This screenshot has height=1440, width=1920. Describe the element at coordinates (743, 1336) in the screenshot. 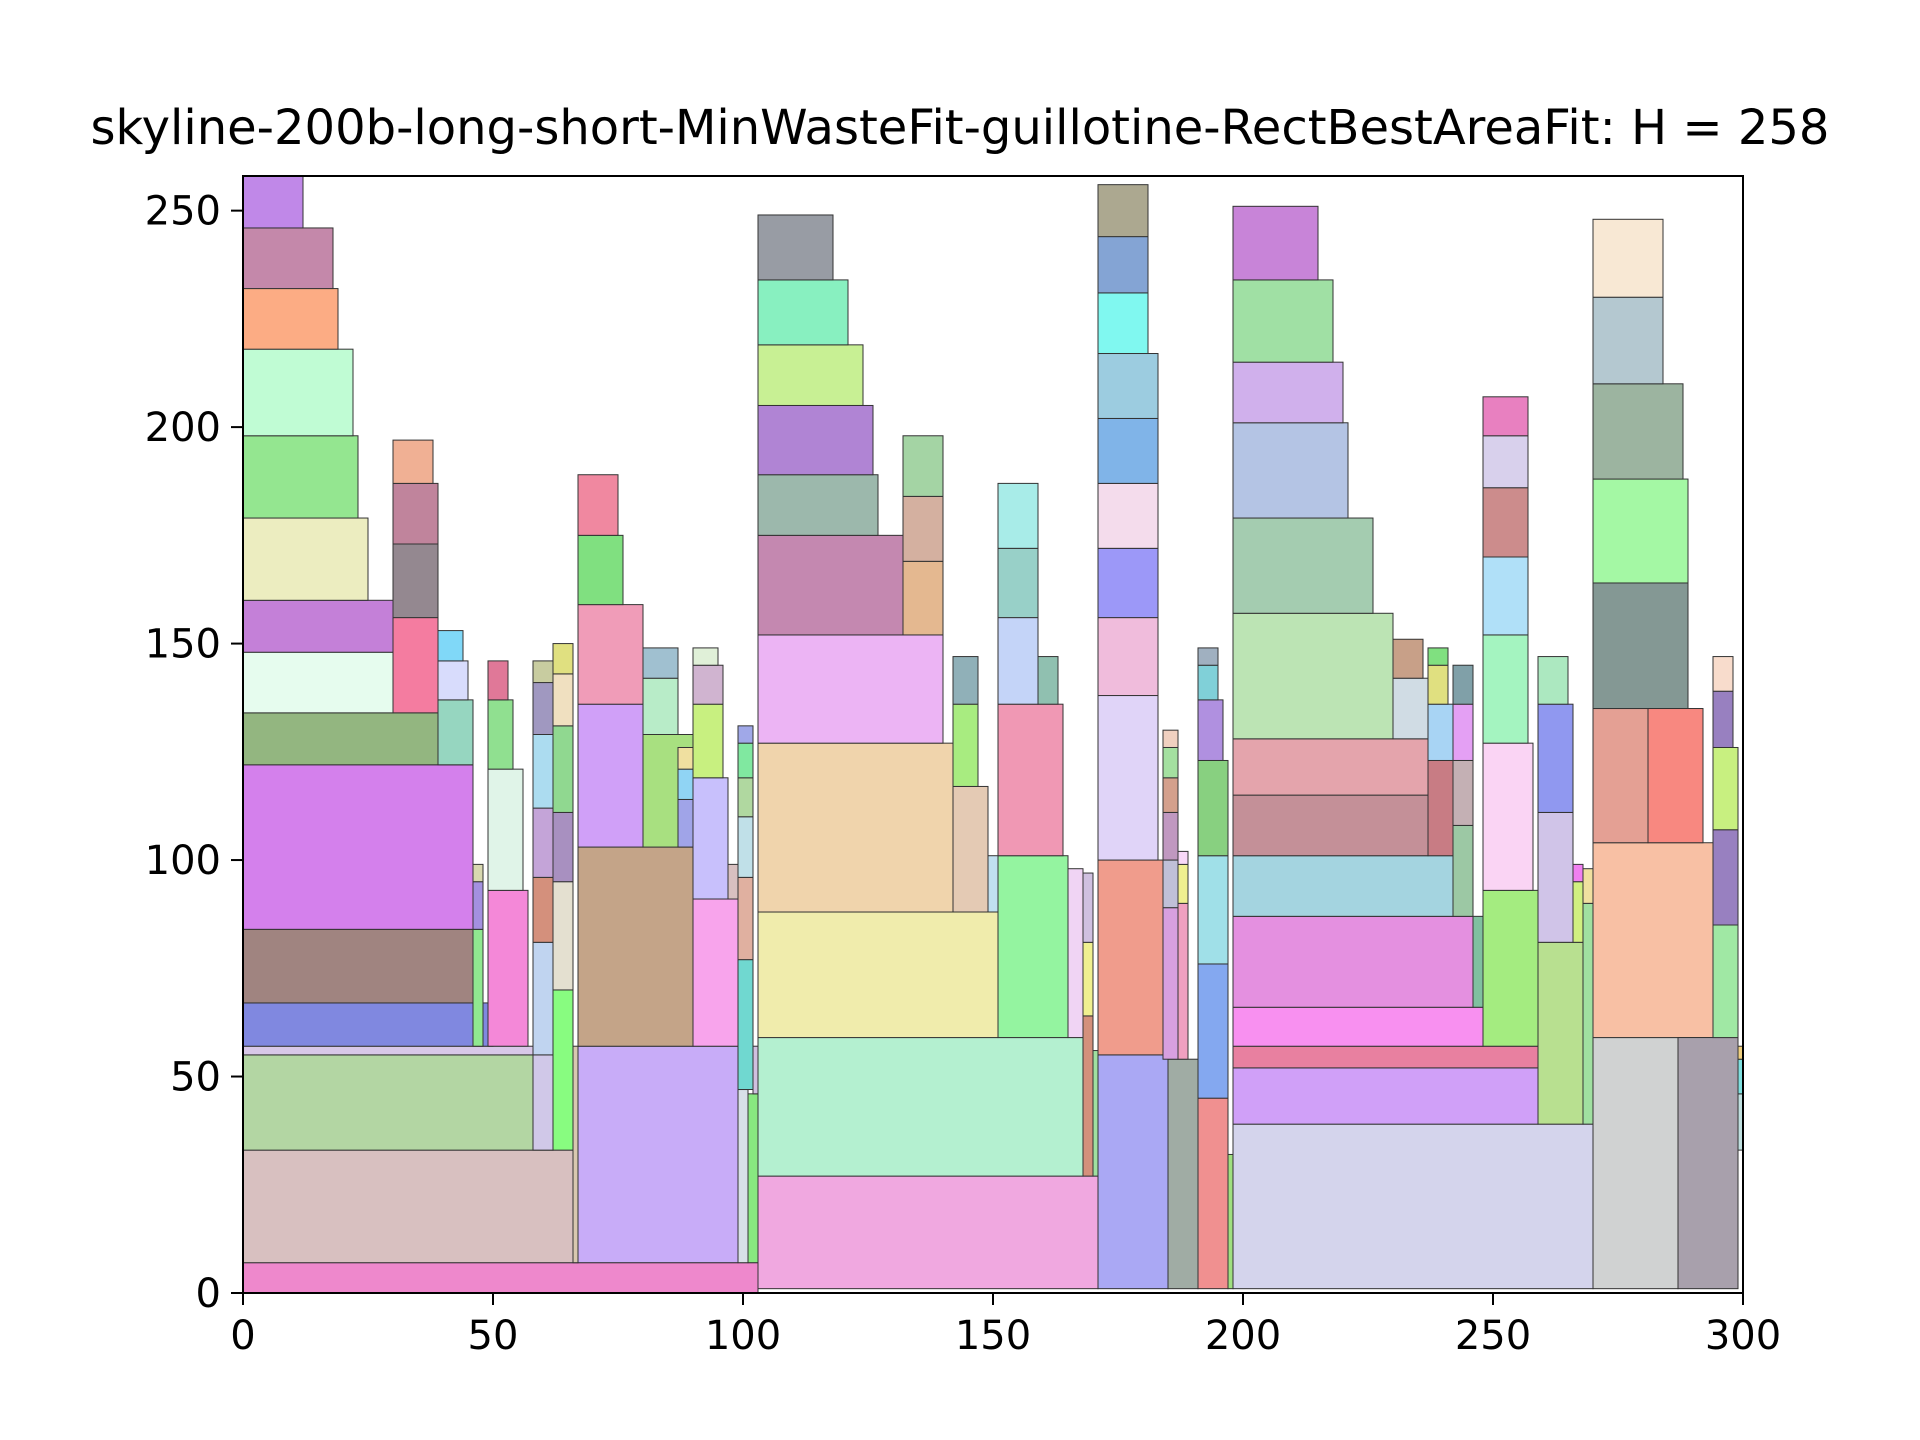

I see `x-tick-label: 100` at that location.